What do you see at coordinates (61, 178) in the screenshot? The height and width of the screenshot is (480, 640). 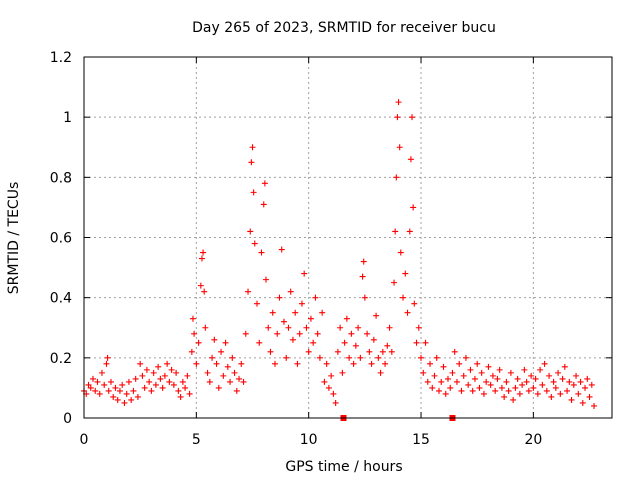 I see `y-tick-label: 0.8` at bounding box center [61, 178].